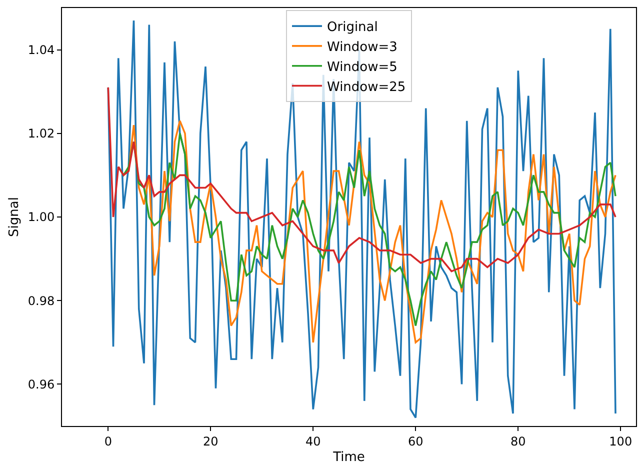 Image resolution: width=640 pixels, height=474 pixels. What do you see at coordinates (41, 217) in the screenshot?
I see `y-tick-label: 1.00` at bounding box center [41, 217].